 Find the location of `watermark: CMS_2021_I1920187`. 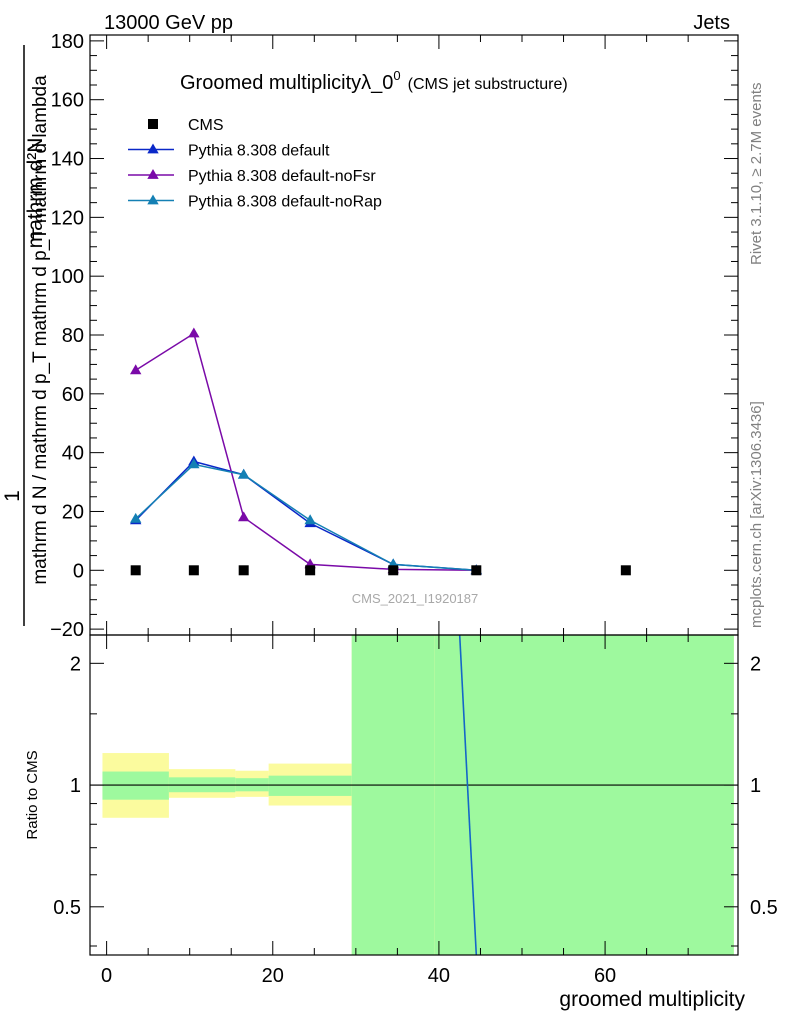

watermark: CMS_2021_I1920187 is located at coordinates (415, 598).